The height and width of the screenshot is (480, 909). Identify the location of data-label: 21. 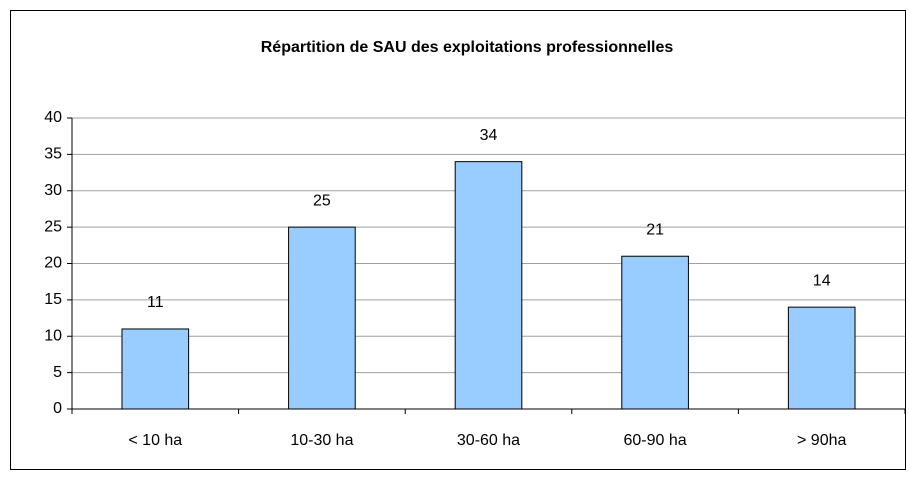
(655, 229).